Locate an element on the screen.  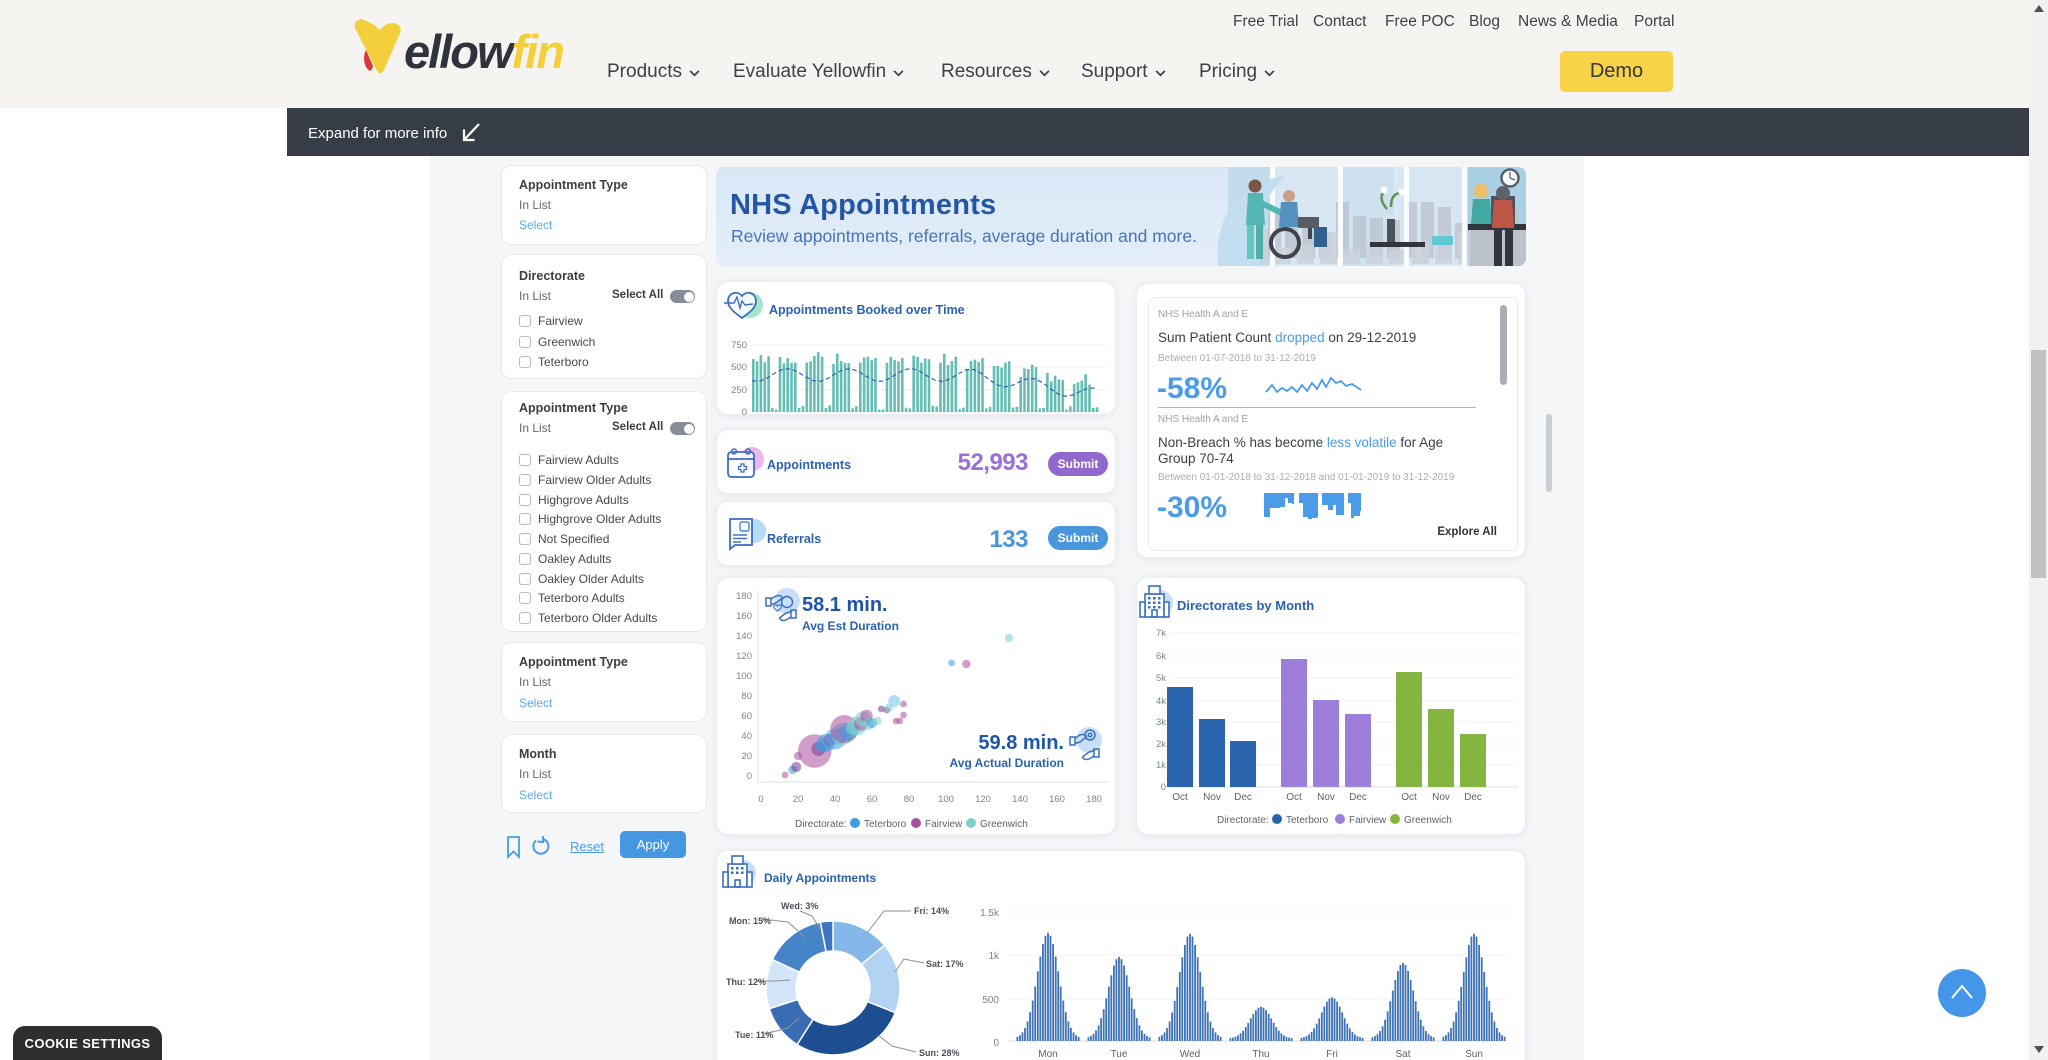
svg-text: 500 is located at coordinates (739, 367).